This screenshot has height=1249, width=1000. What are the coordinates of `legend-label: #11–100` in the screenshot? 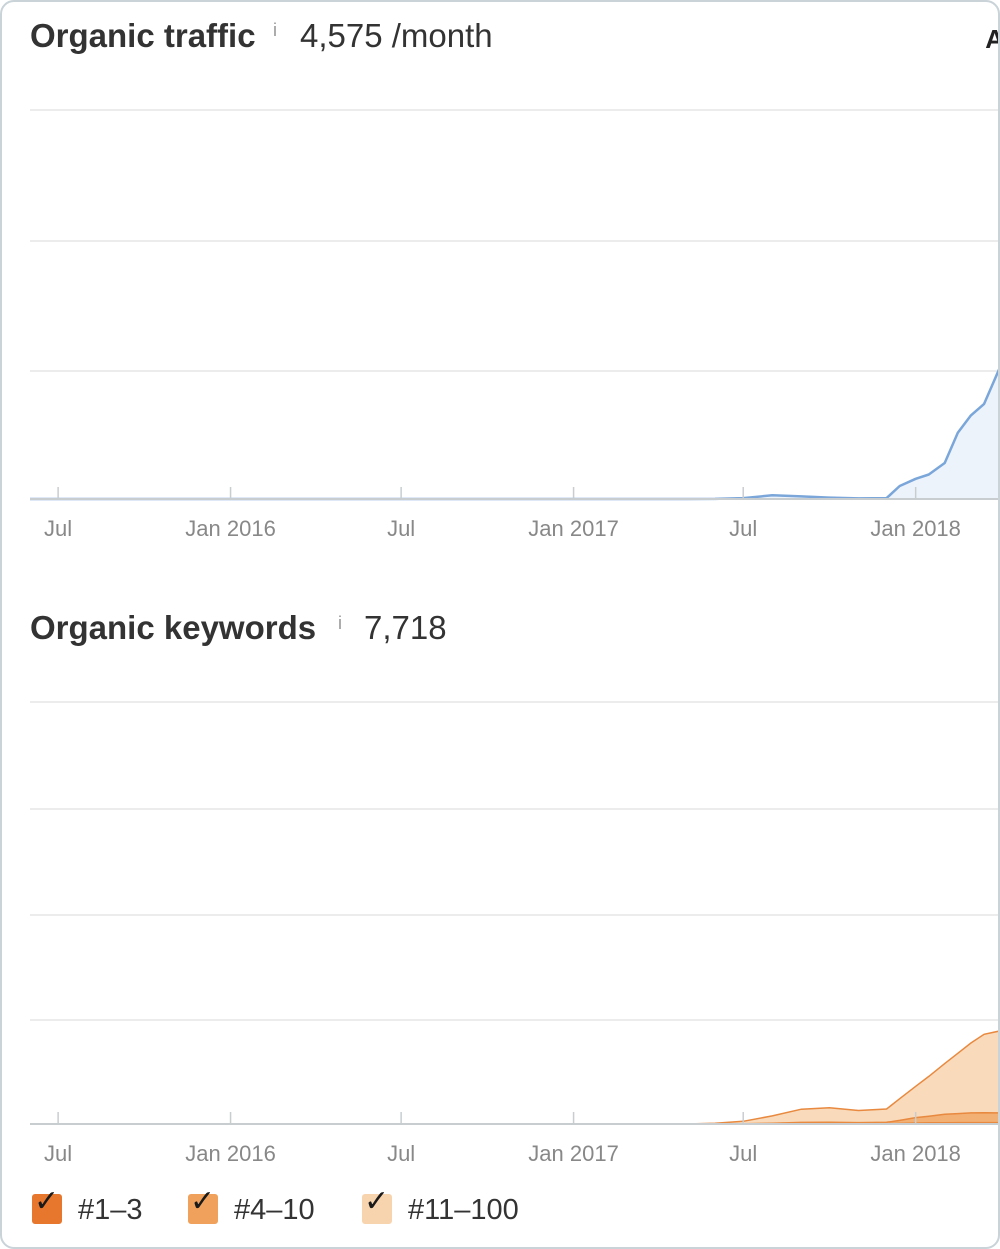 It's located at (463, 1210).